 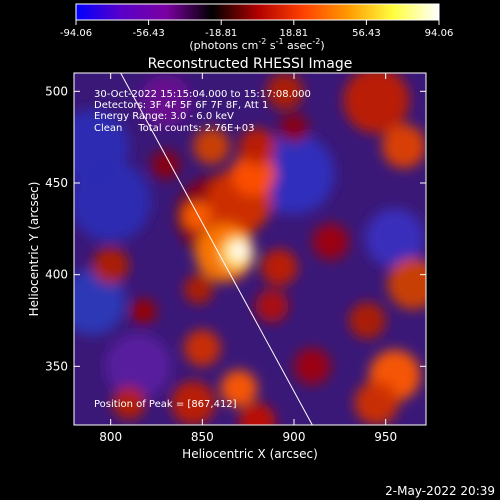 What do you see at coordinates (56, 275) in the screenshot?
I see `y-tick-label: 400` at bounding box center [56, 275].